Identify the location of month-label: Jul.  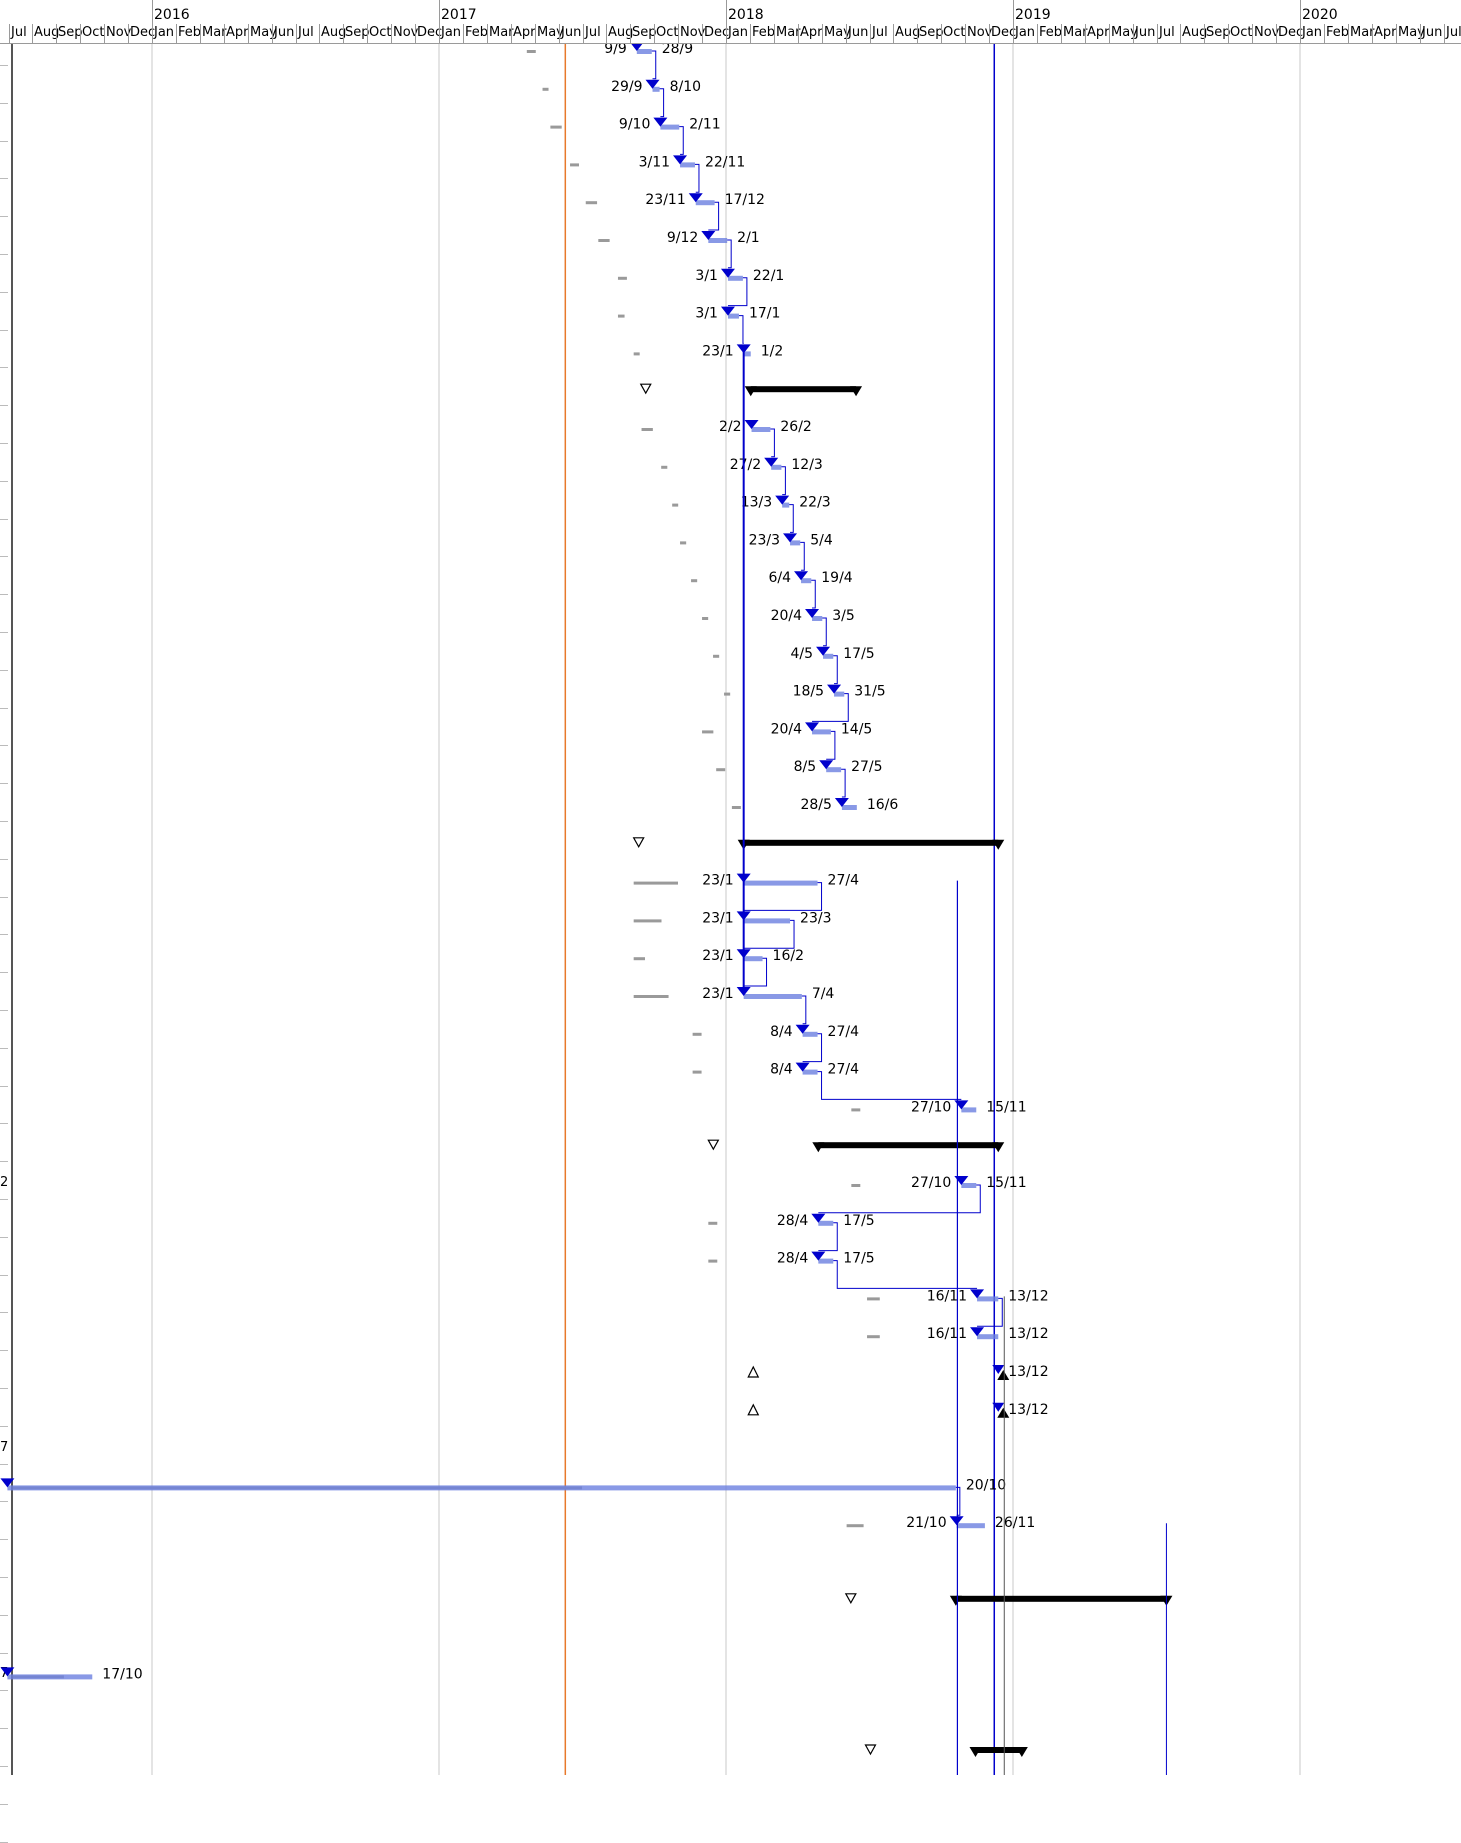
(593, 32).